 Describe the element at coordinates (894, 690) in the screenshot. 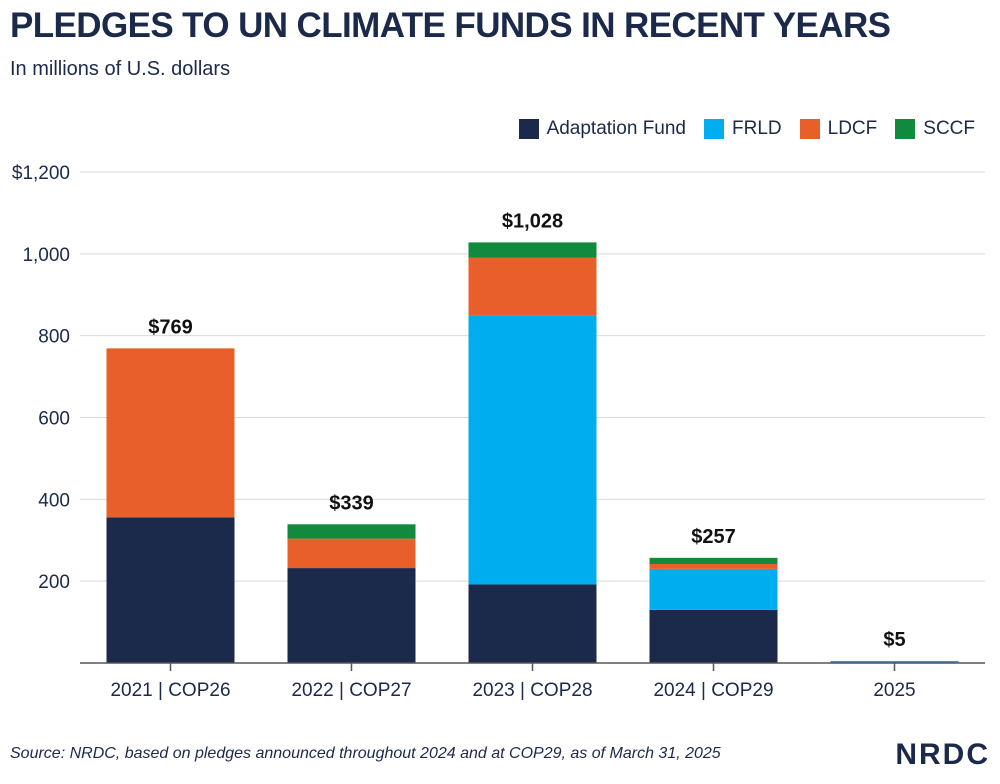

I see `x-tick-label: 2025` at that location.